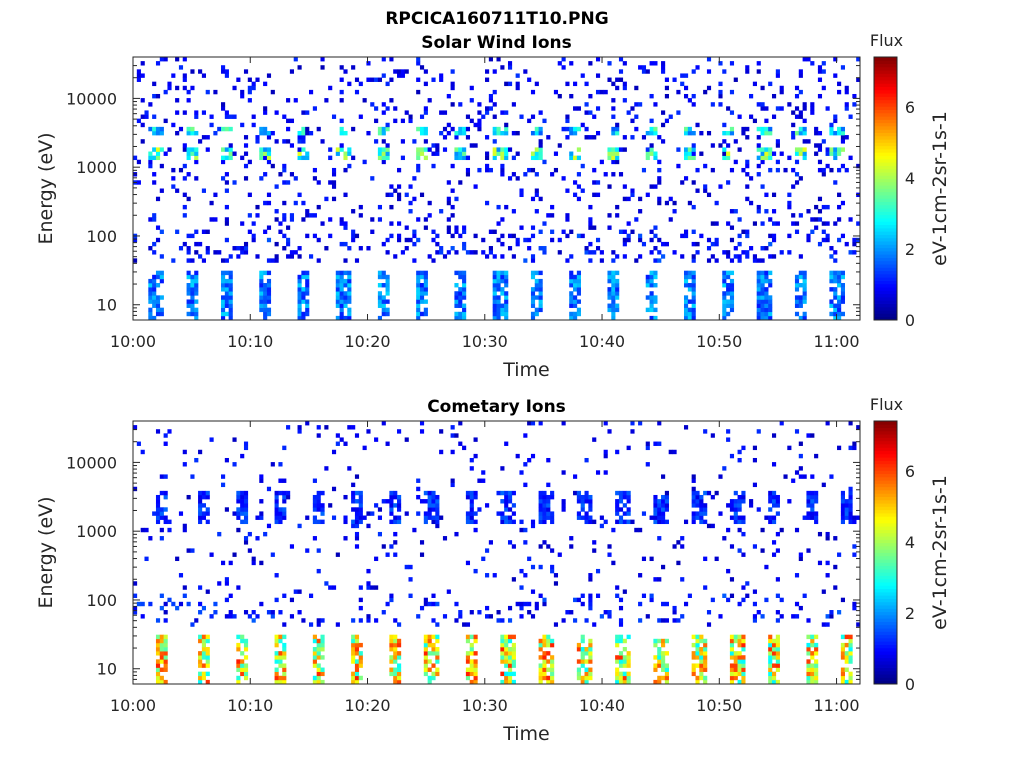  Describe the element at coordinates (101, 600) in the screenshot. I see `y-tick-label: 100` at that location.